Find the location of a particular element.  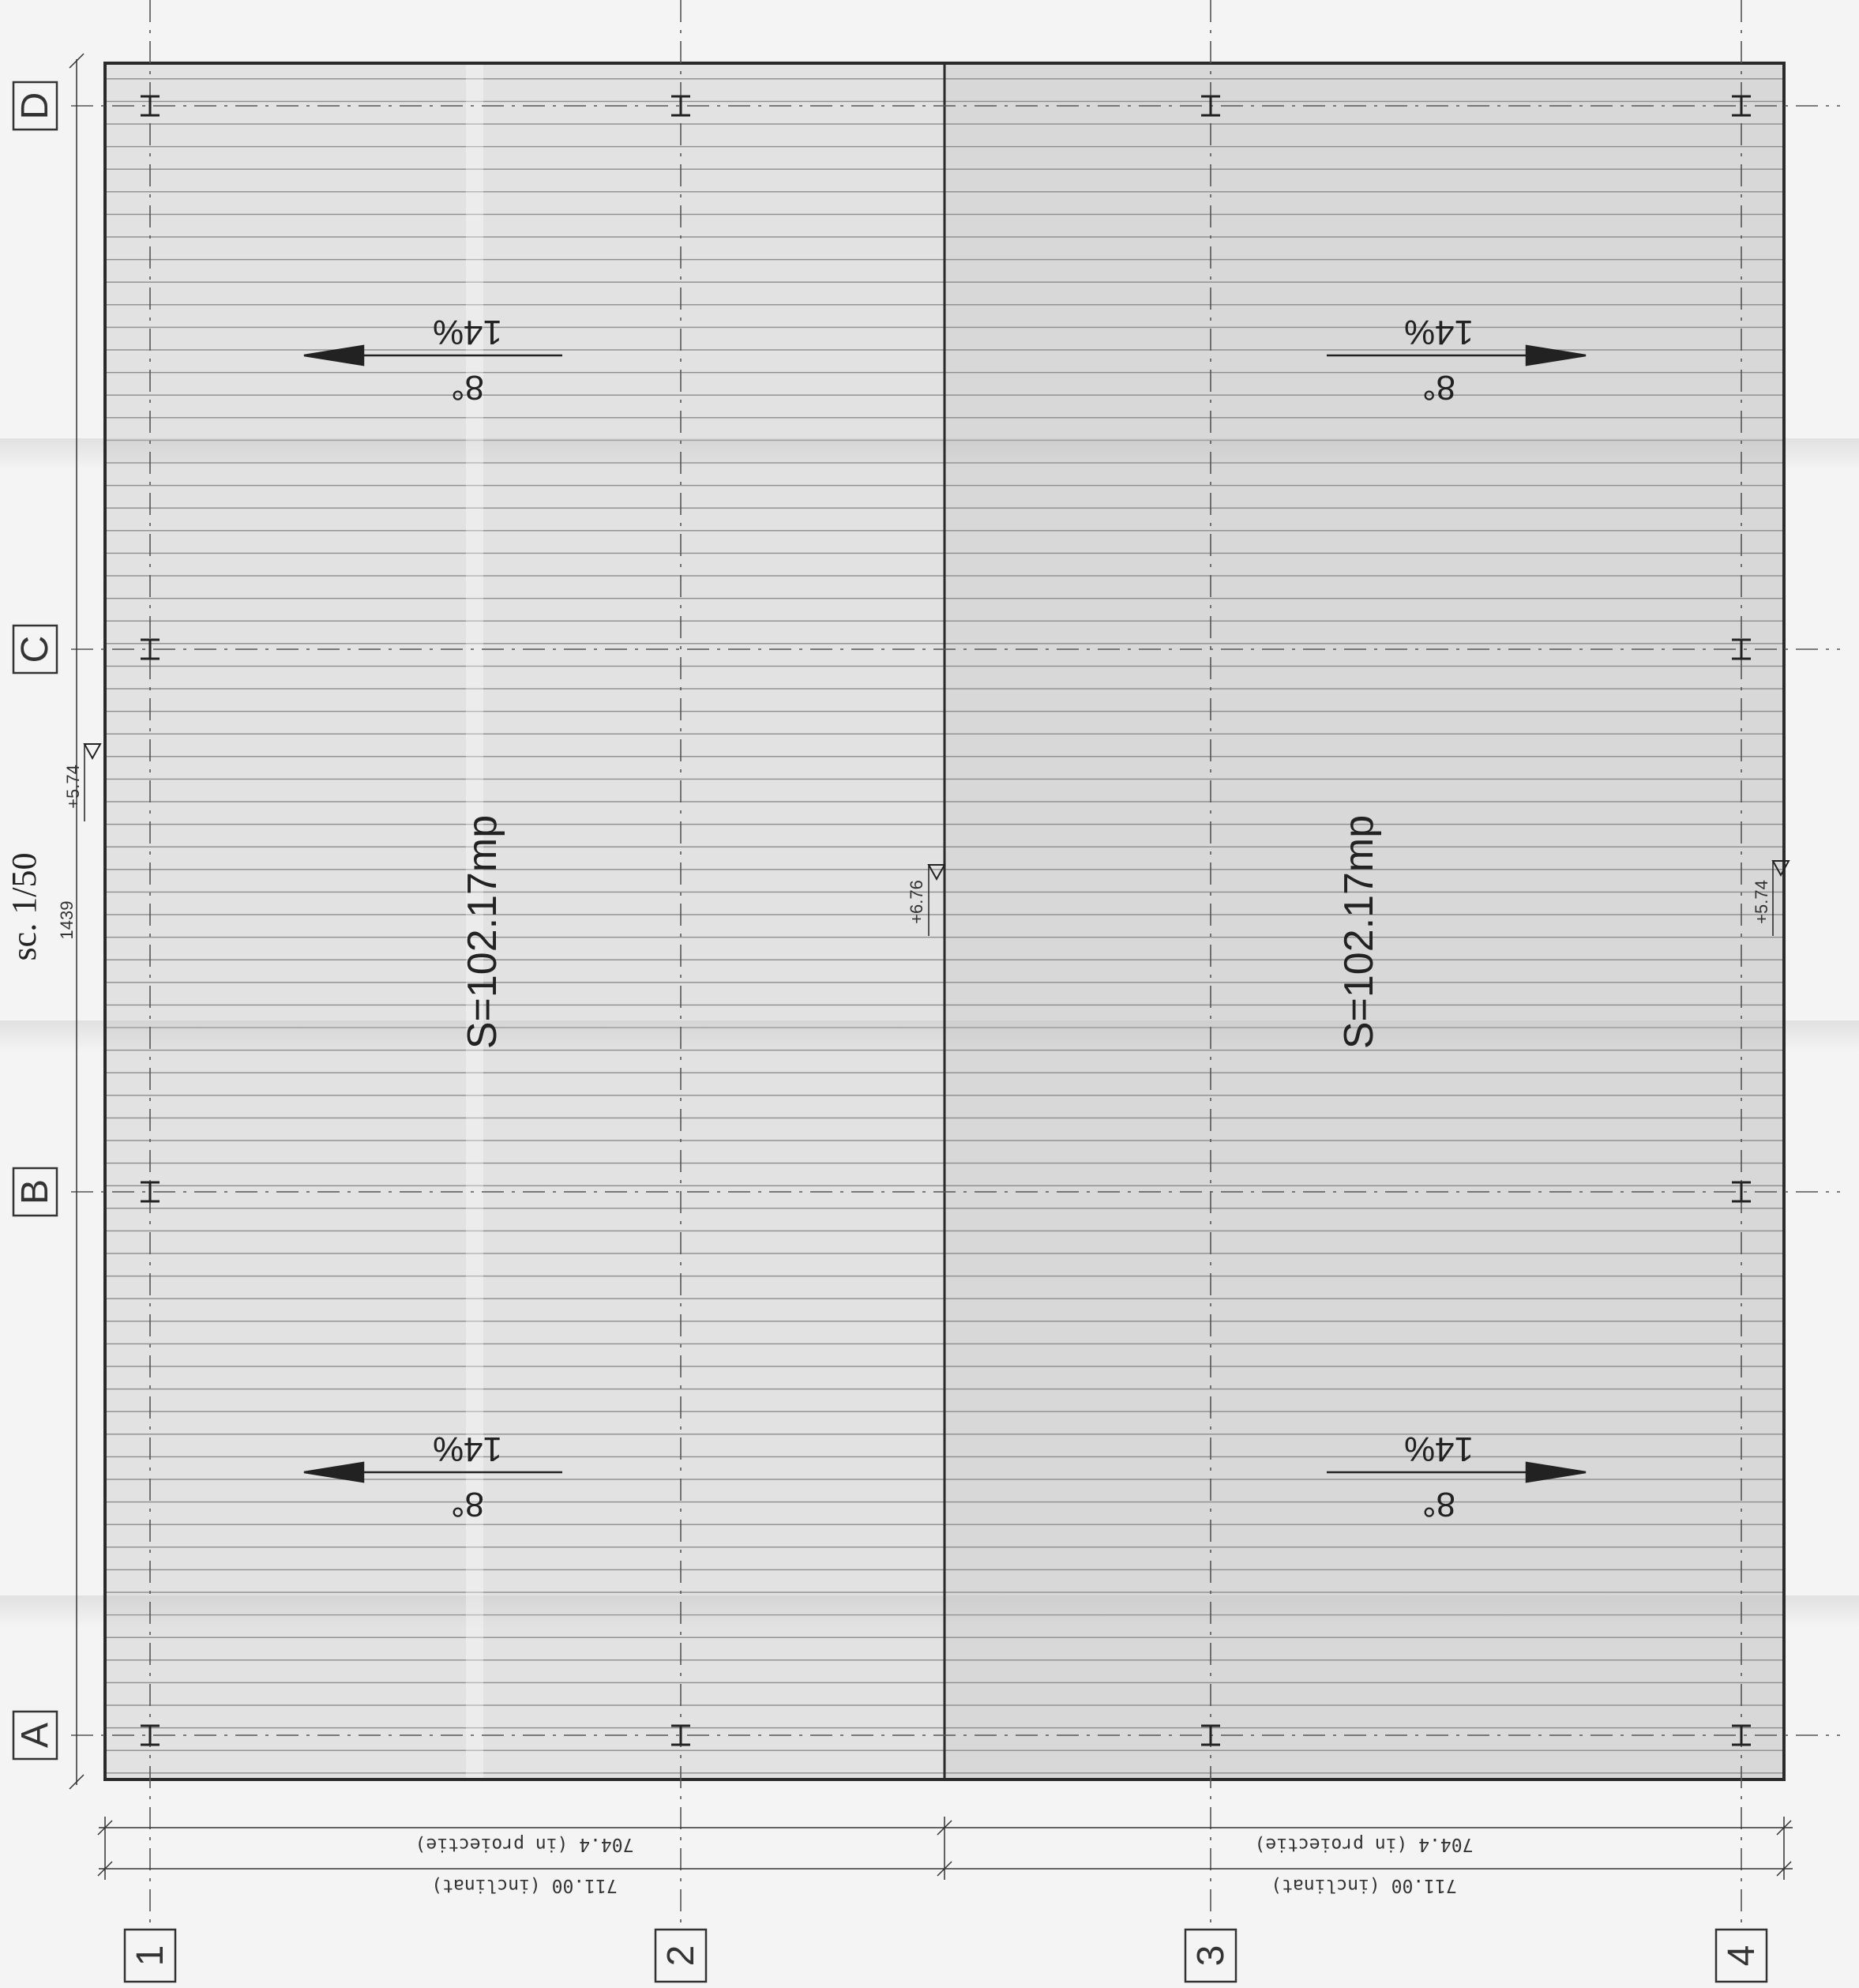

axis-label-1: 1 is located at coordinates (151, 1956).